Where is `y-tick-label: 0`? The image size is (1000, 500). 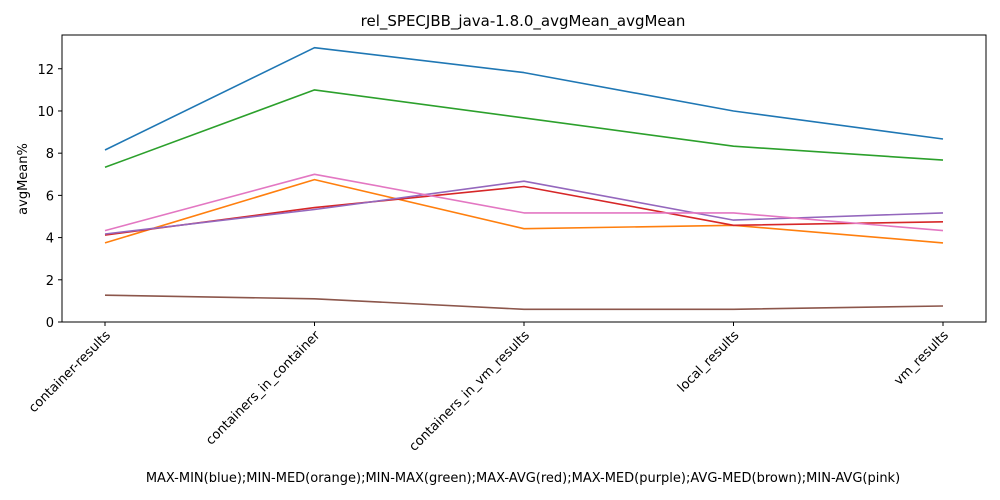 y-tick-label: 0 is located at coordinates (50, 323).